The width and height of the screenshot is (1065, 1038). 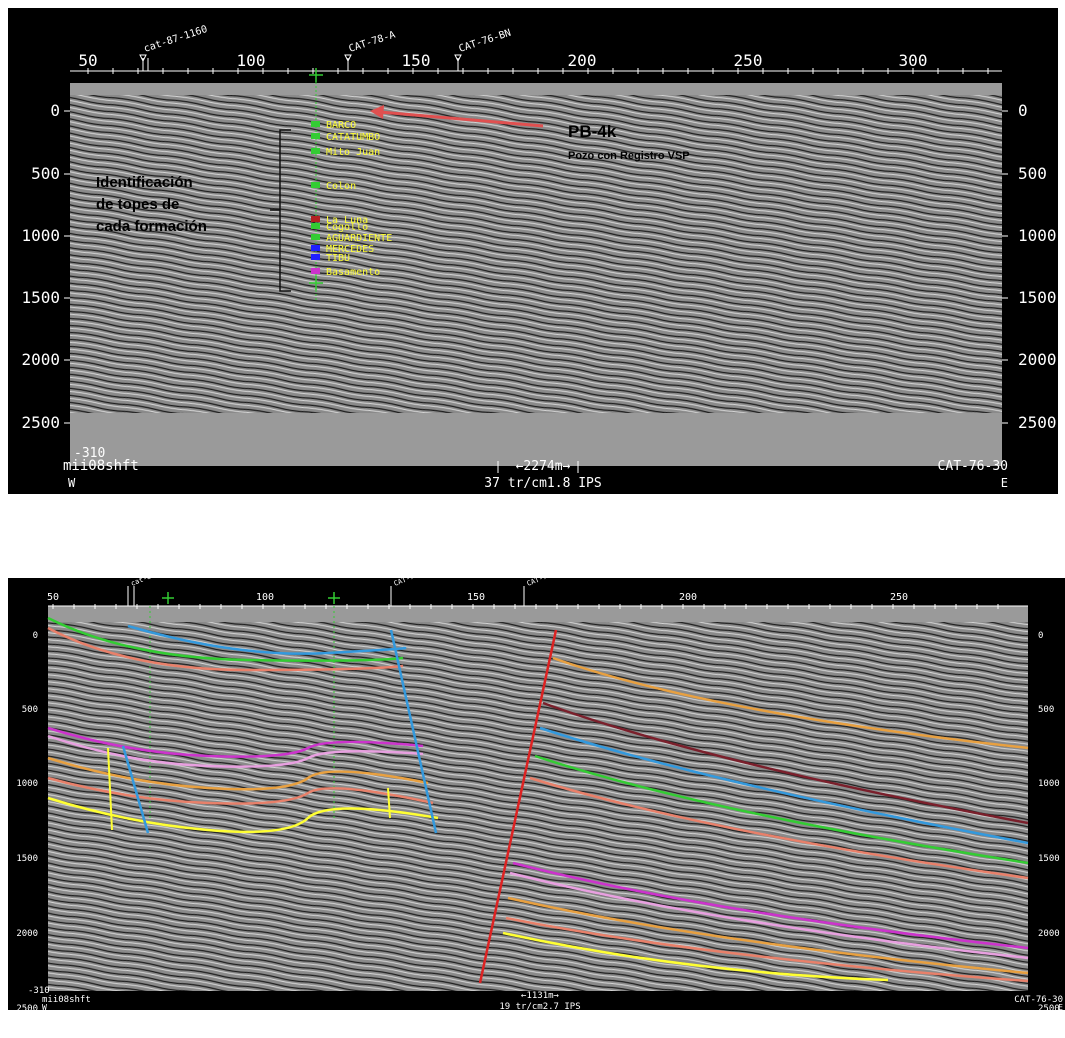 What do you see at coordinates (540, 996) in the screenshot?
I see `scale-bar-label: ←1131m→` at bounding box center [540, 996].